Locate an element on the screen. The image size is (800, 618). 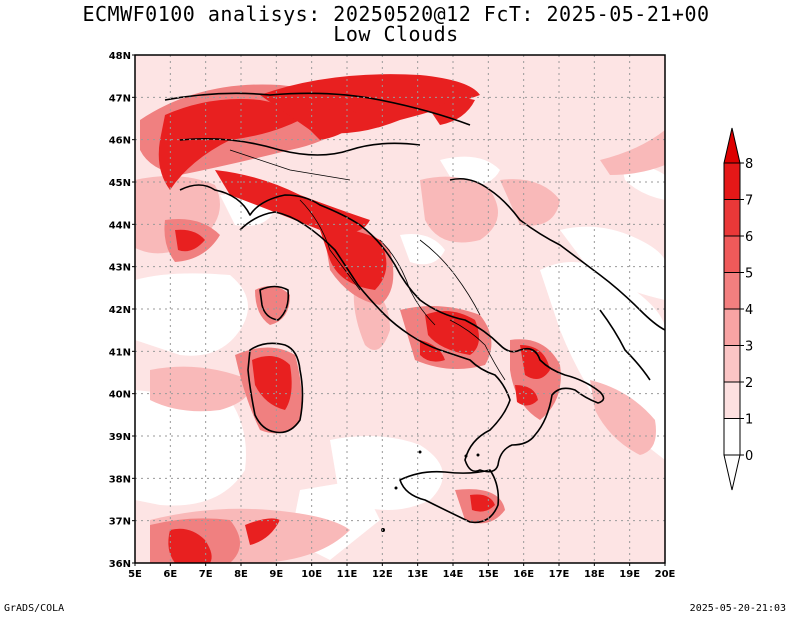
lon-tick-label: 19E is located at coordinates (629, 574).